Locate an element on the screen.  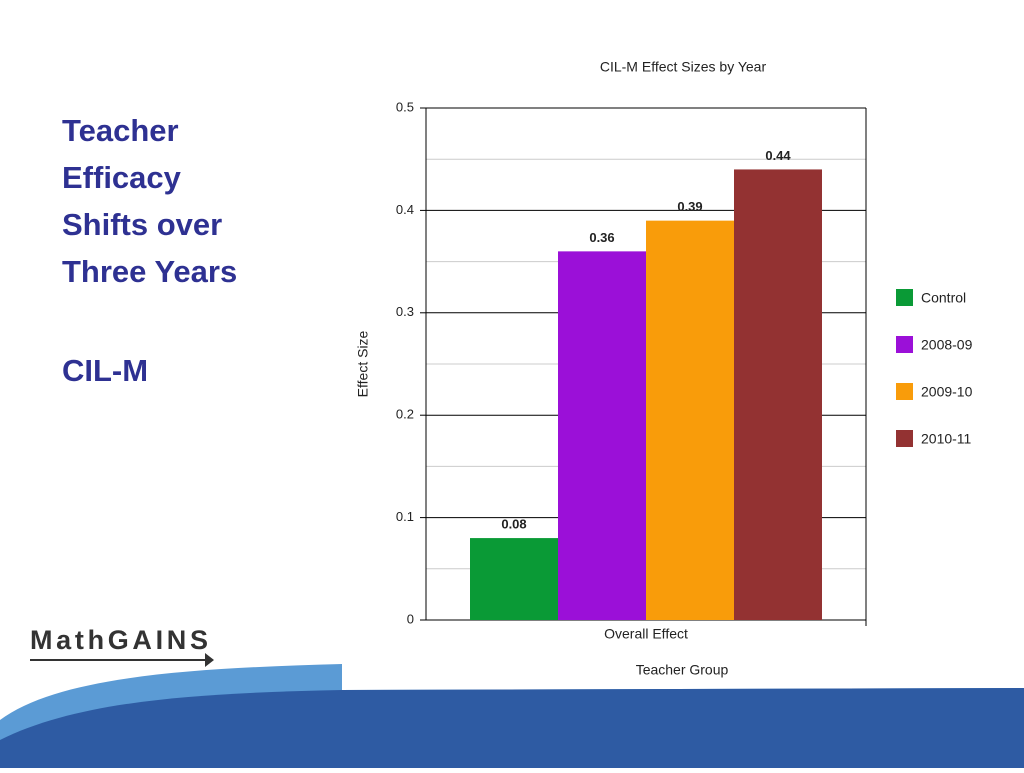
logo-arrow is located at coordinates (122, 660).